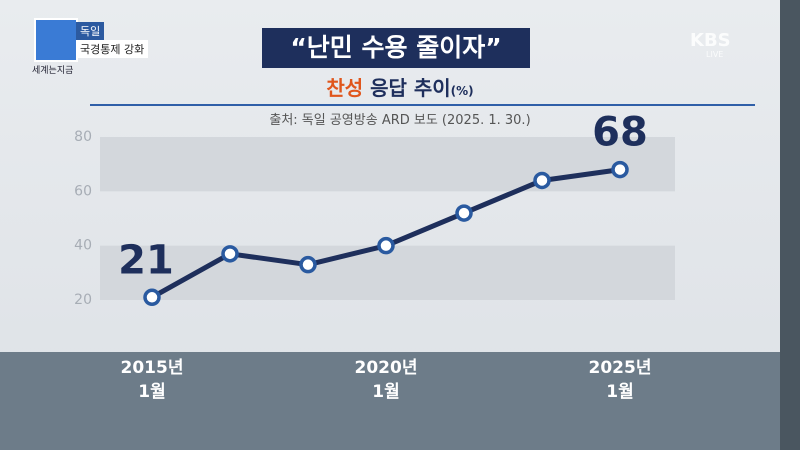  I want to click on y-tick-label: 60, so click(83, 191).